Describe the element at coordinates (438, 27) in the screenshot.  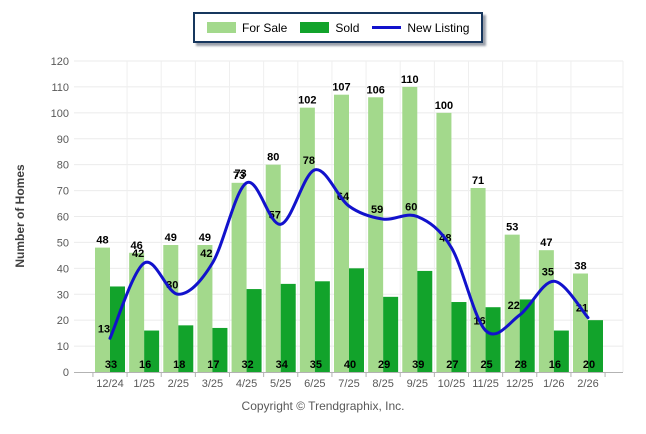
I see `legend-label-new-listing: New Listing` at that location.